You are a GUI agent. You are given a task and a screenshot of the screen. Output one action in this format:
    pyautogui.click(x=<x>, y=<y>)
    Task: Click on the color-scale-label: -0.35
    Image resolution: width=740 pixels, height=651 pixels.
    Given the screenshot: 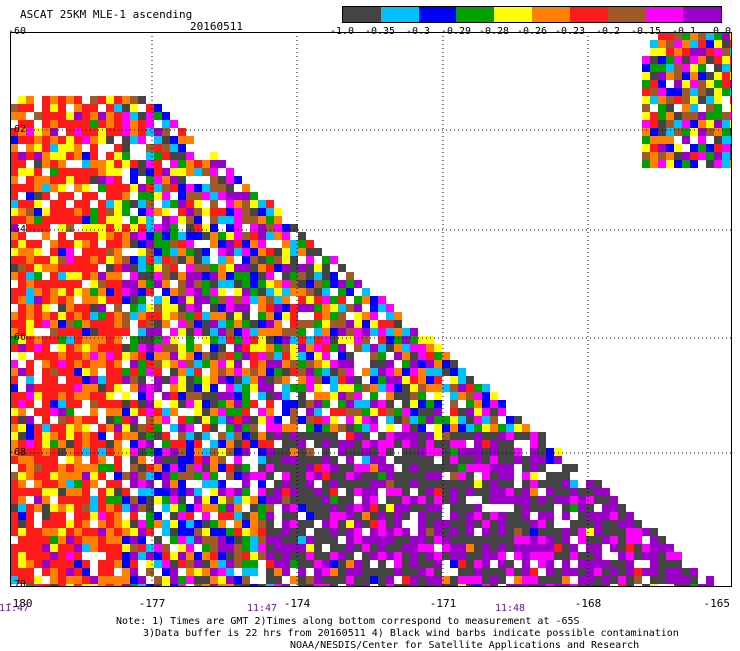 What is the action you would take?
    pyautogui.click(x=380, y=31)
    